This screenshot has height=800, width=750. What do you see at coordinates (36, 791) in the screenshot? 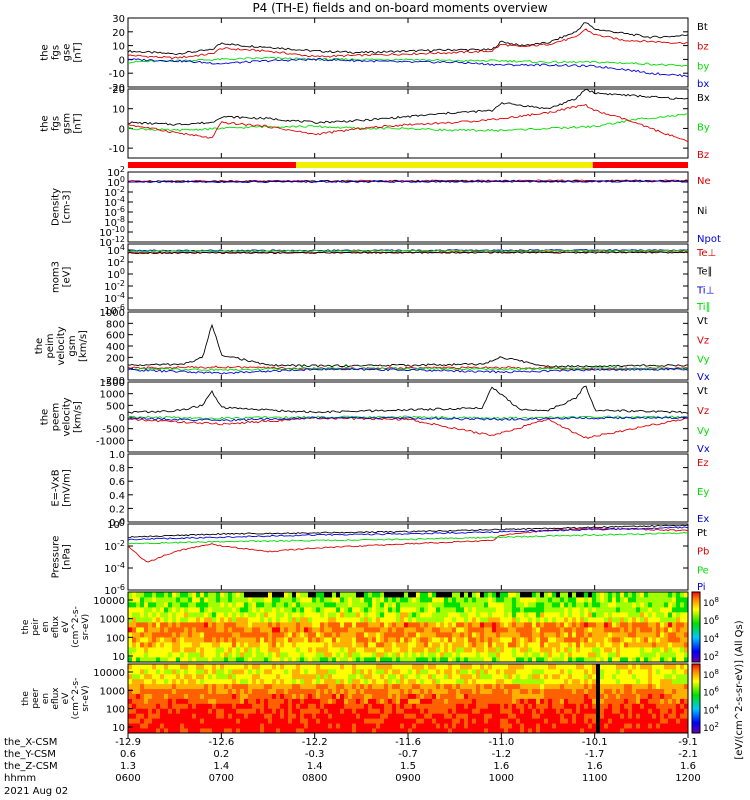
I see `date-label: 2021 Aug 02` at bounding box center [36, 791].